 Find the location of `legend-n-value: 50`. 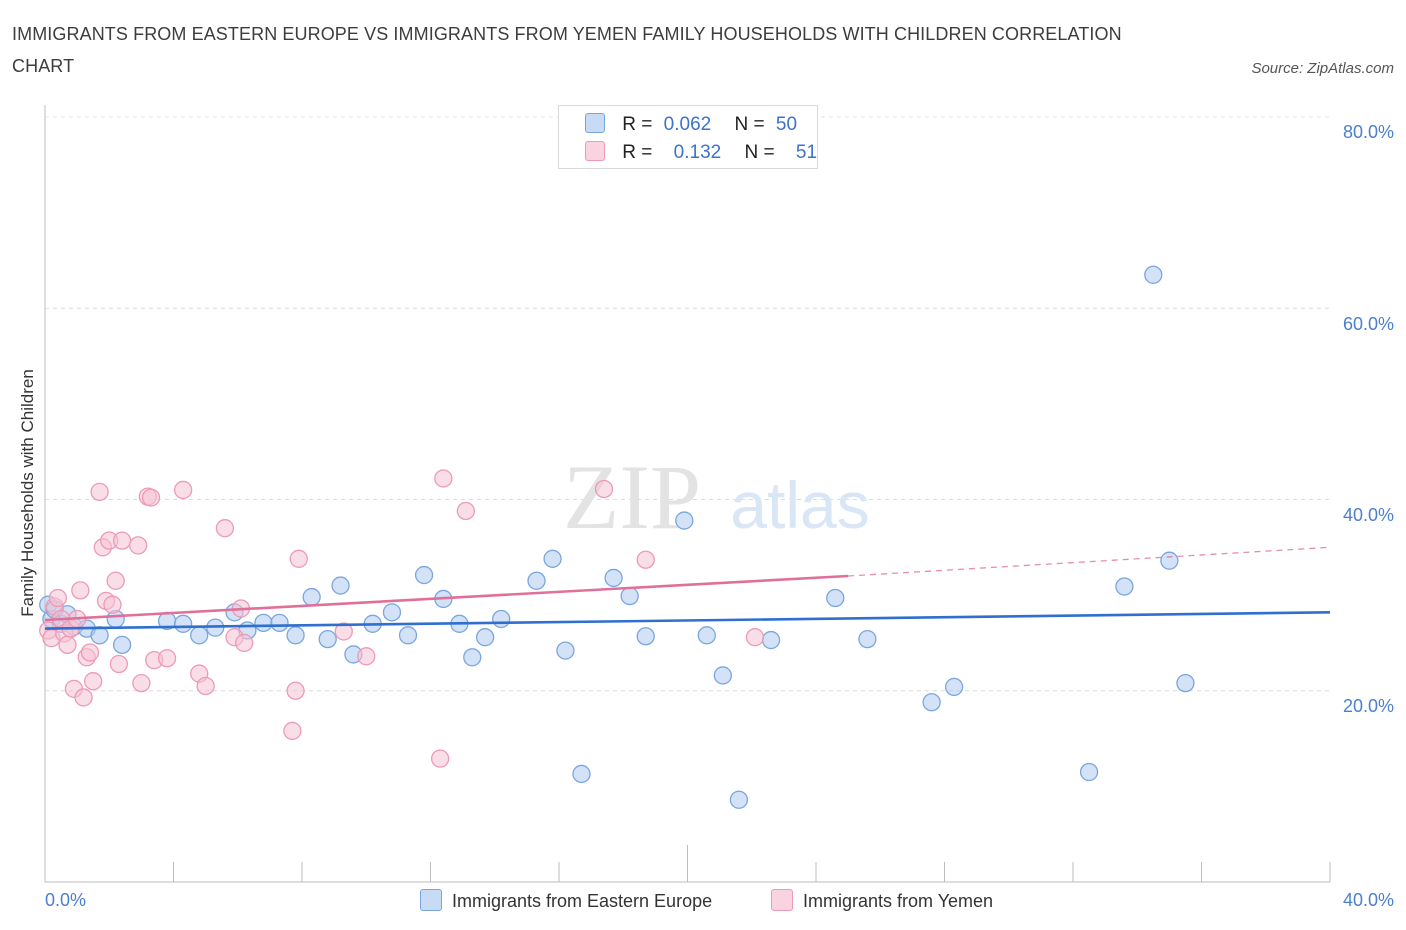

legend-n-value: 50 is located at coordinates (786, 124).